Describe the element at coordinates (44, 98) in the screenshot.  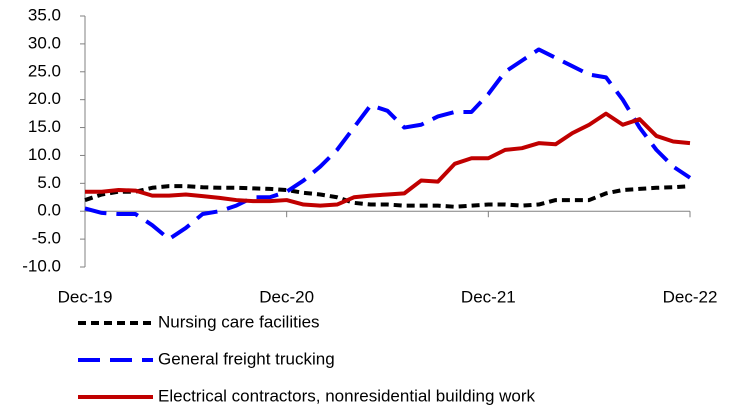
I see `y-tick-label: 20.0` at that location.